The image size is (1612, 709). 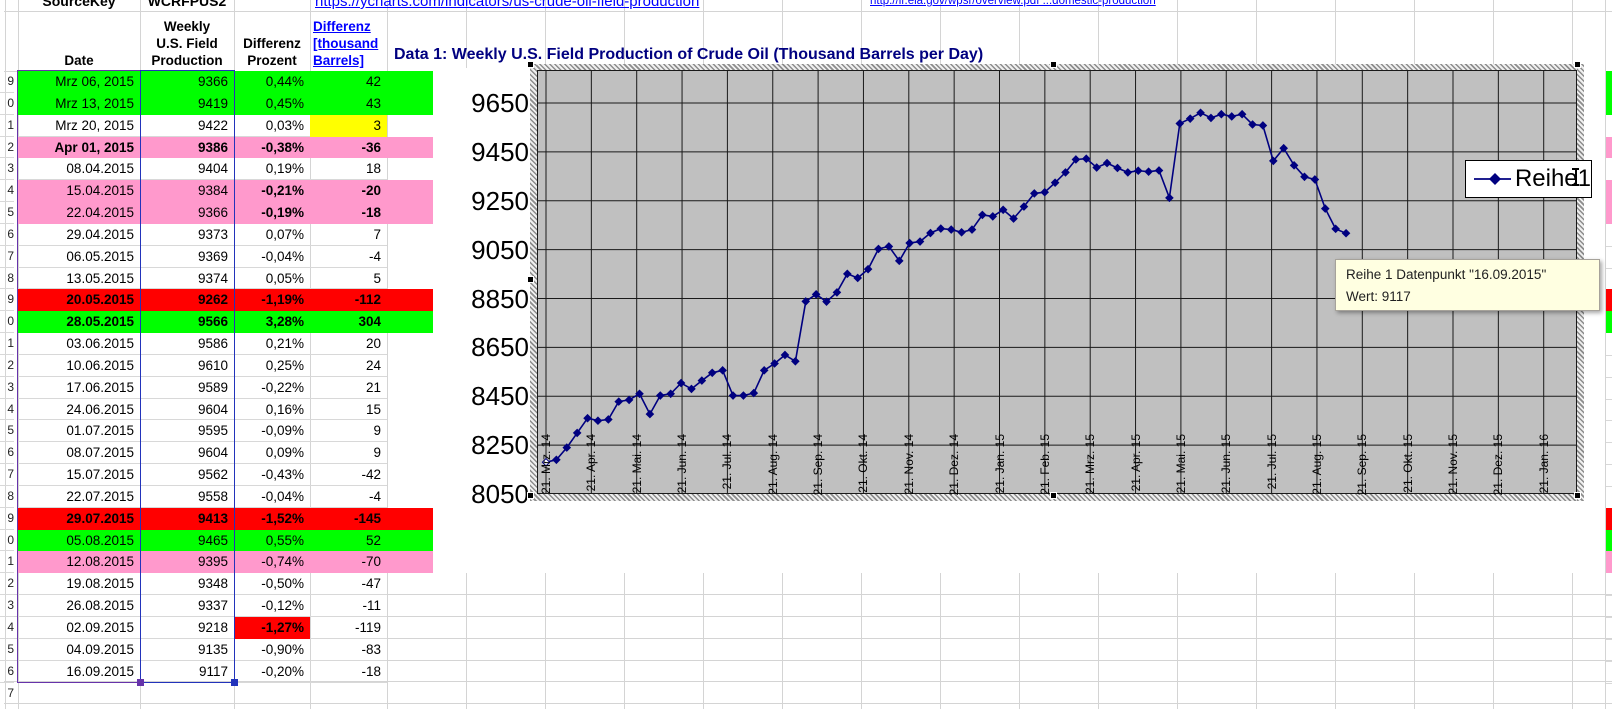 I want to click on cell-differenz-barrels: -20, so click(x=371, y=191).